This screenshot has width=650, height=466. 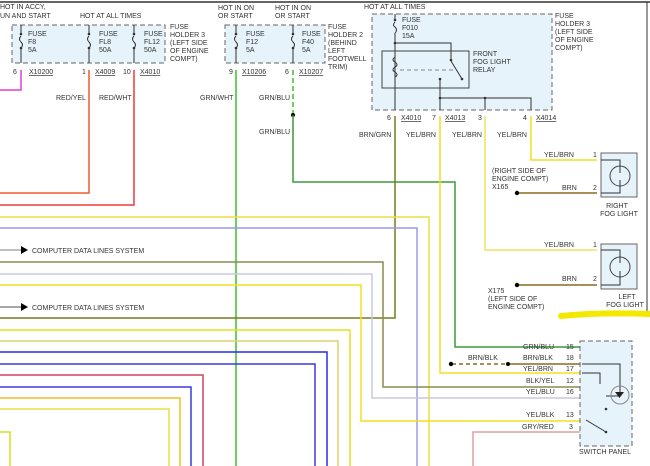 I want to click on svg-text: X10206, so click(x=254, y=72).